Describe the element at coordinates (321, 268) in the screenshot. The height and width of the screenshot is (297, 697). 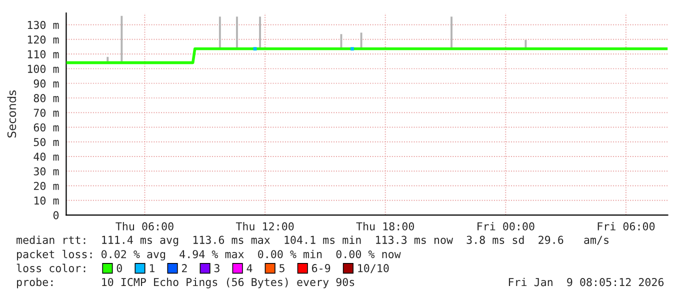
I see `legend-label: 6-9` at that location.